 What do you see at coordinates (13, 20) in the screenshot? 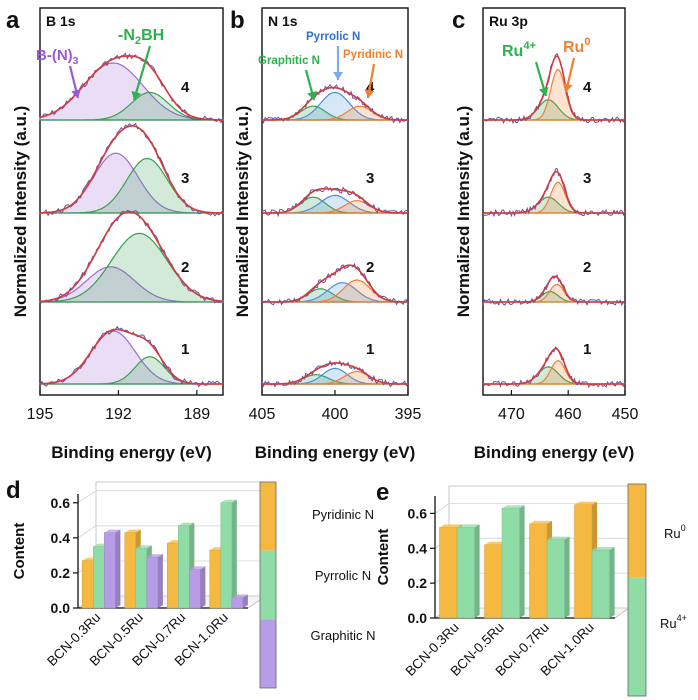
I see `panel-letter: a` at bounding box center [13, 20].